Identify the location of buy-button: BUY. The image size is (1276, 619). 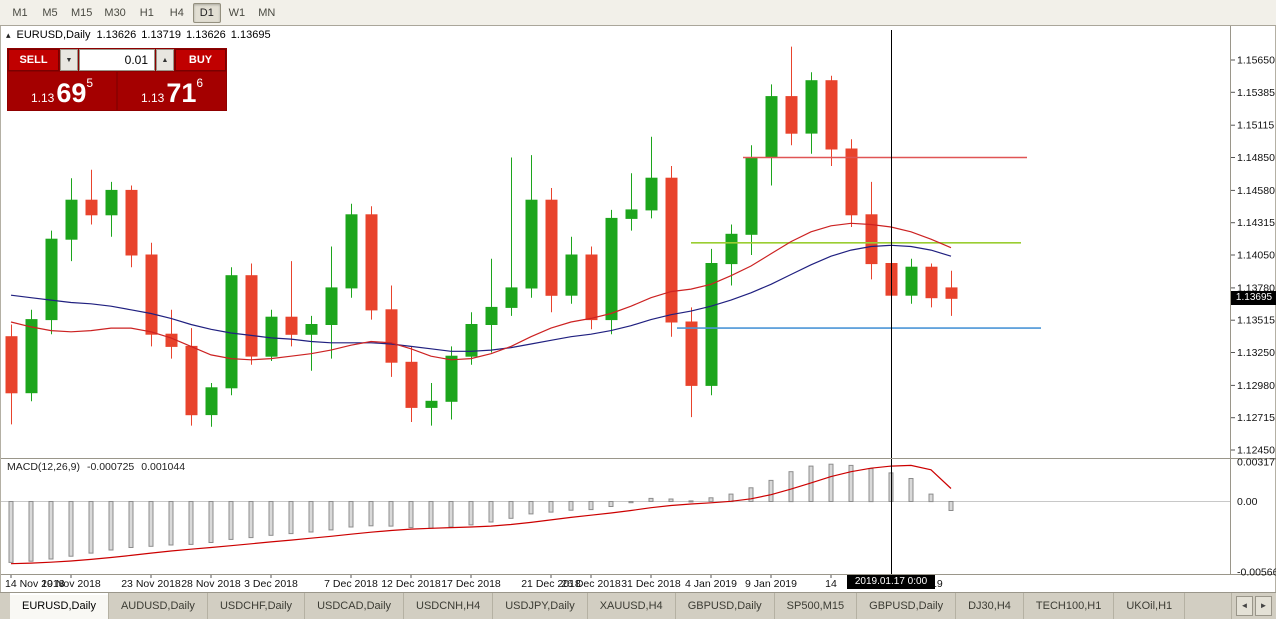
(200, 60).